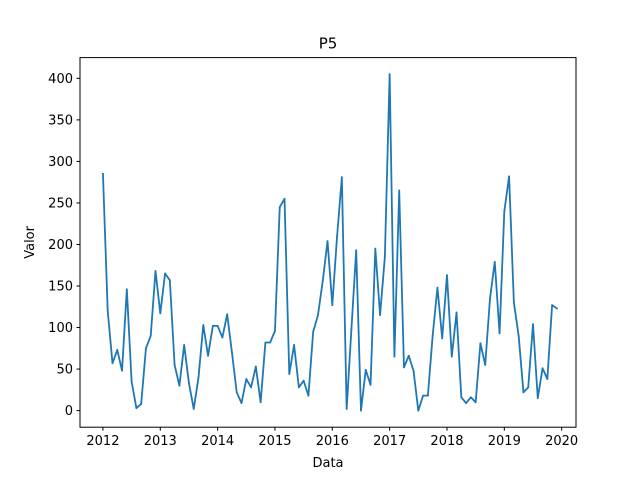  What do you see at coordinates (60, 328) in the screenshot?
I see `y-tick-label: 100` at bounding box center [60, 328].